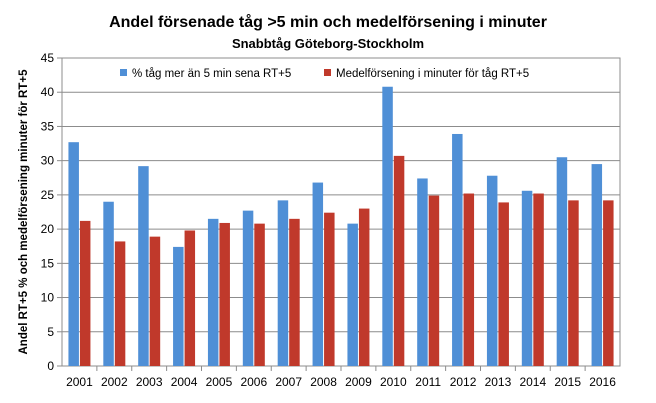 This screenshot has width=656, height=403. I want to click on bar-series2-2011, so click(434, 280).